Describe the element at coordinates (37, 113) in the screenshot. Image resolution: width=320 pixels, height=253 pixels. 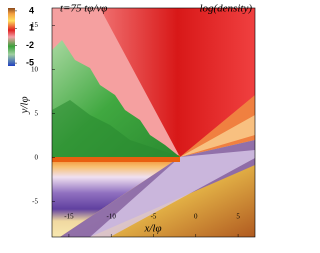
I see `y-tick-label: 5` at that location.